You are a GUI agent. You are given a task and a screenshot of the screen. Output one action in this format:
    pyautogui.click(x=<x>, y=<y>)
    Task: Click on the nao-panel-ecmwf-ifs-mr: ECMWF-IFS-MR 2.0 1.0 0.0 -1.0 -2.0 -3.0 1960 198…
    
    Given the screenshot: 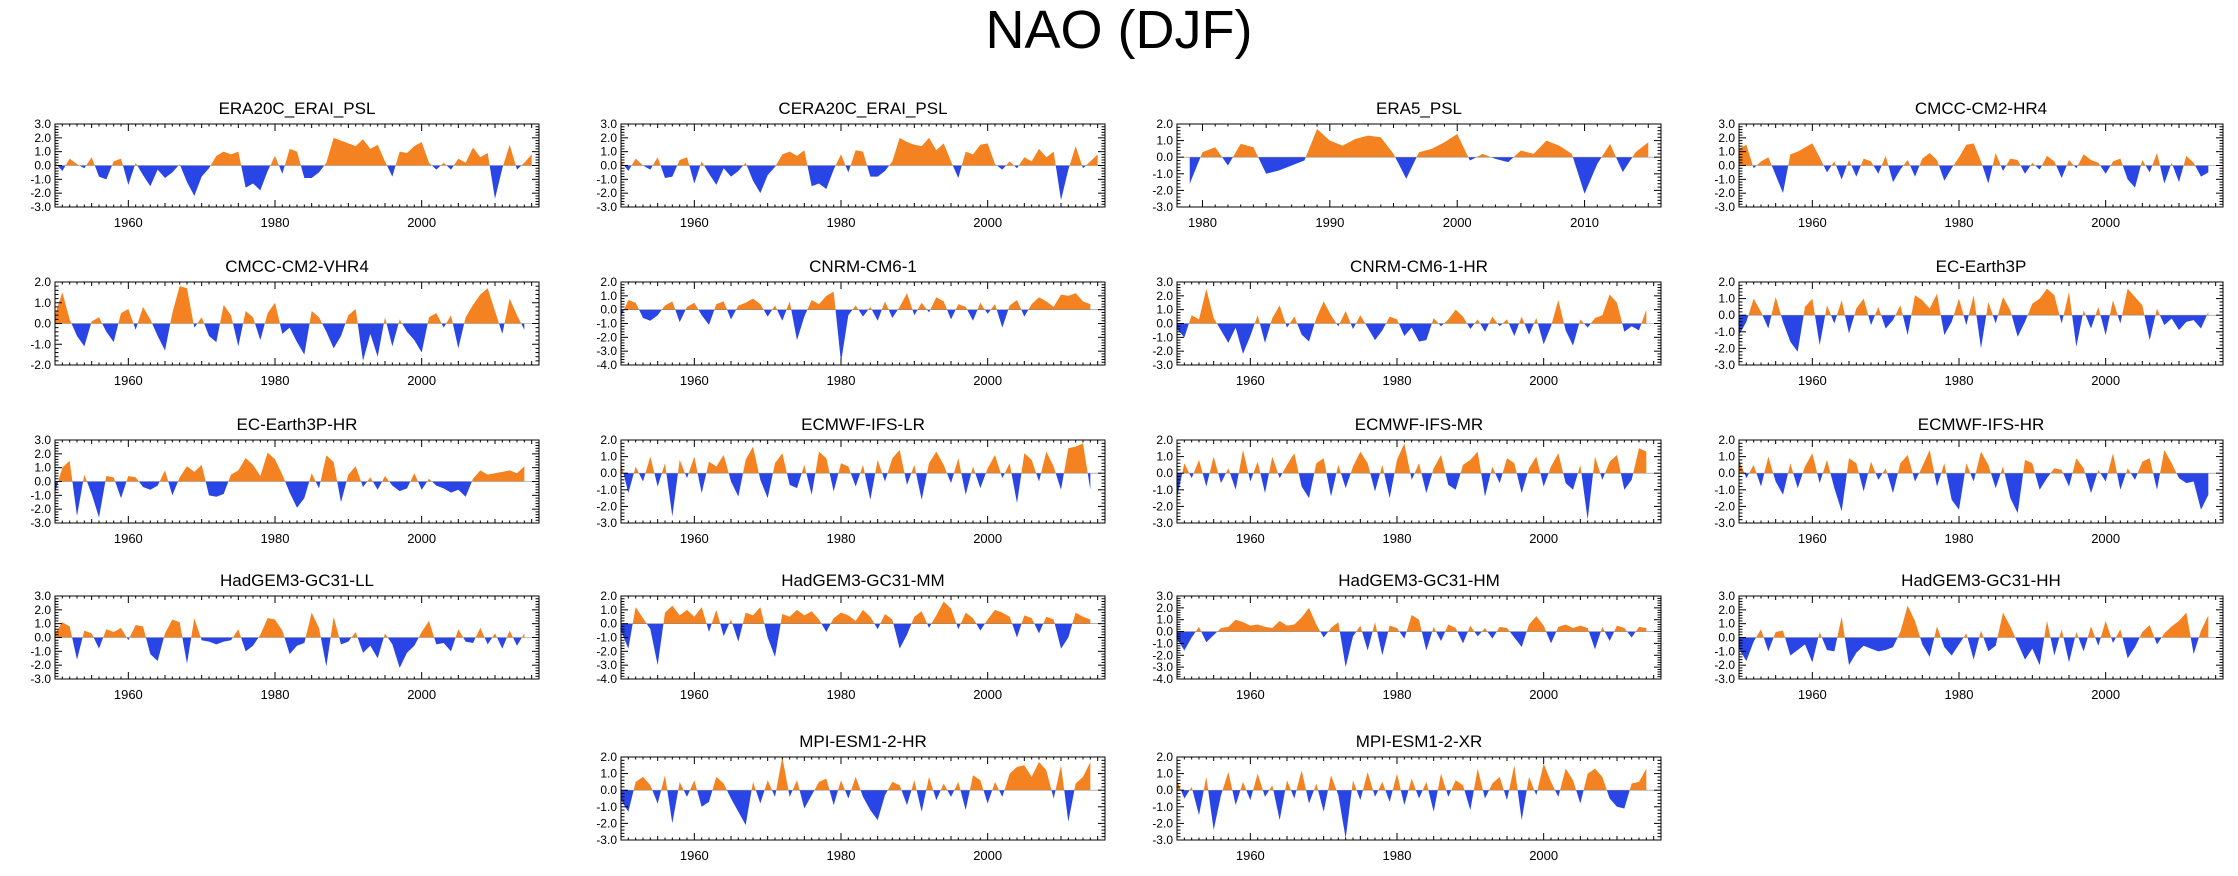 What is the action you would take?
    pyautogui.click(x=1407, y=480)
    